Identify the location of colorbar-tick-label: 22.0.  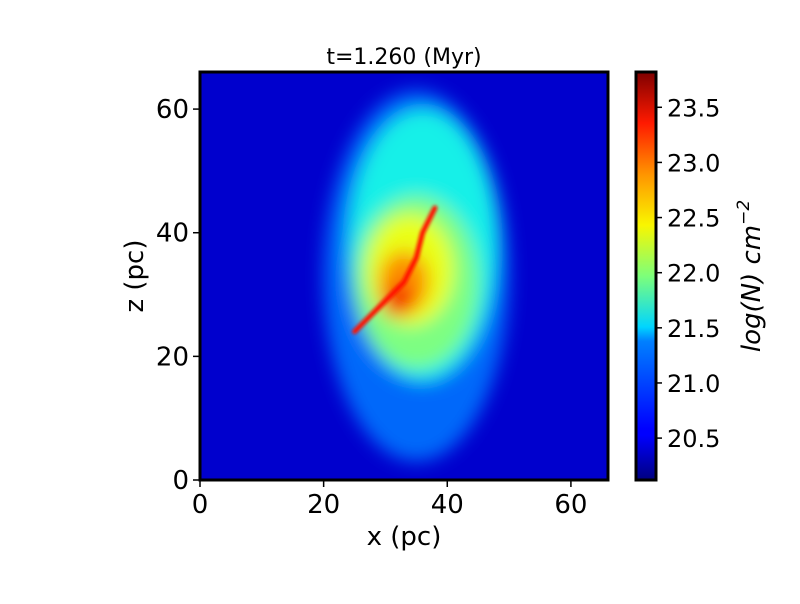
(693, 274).